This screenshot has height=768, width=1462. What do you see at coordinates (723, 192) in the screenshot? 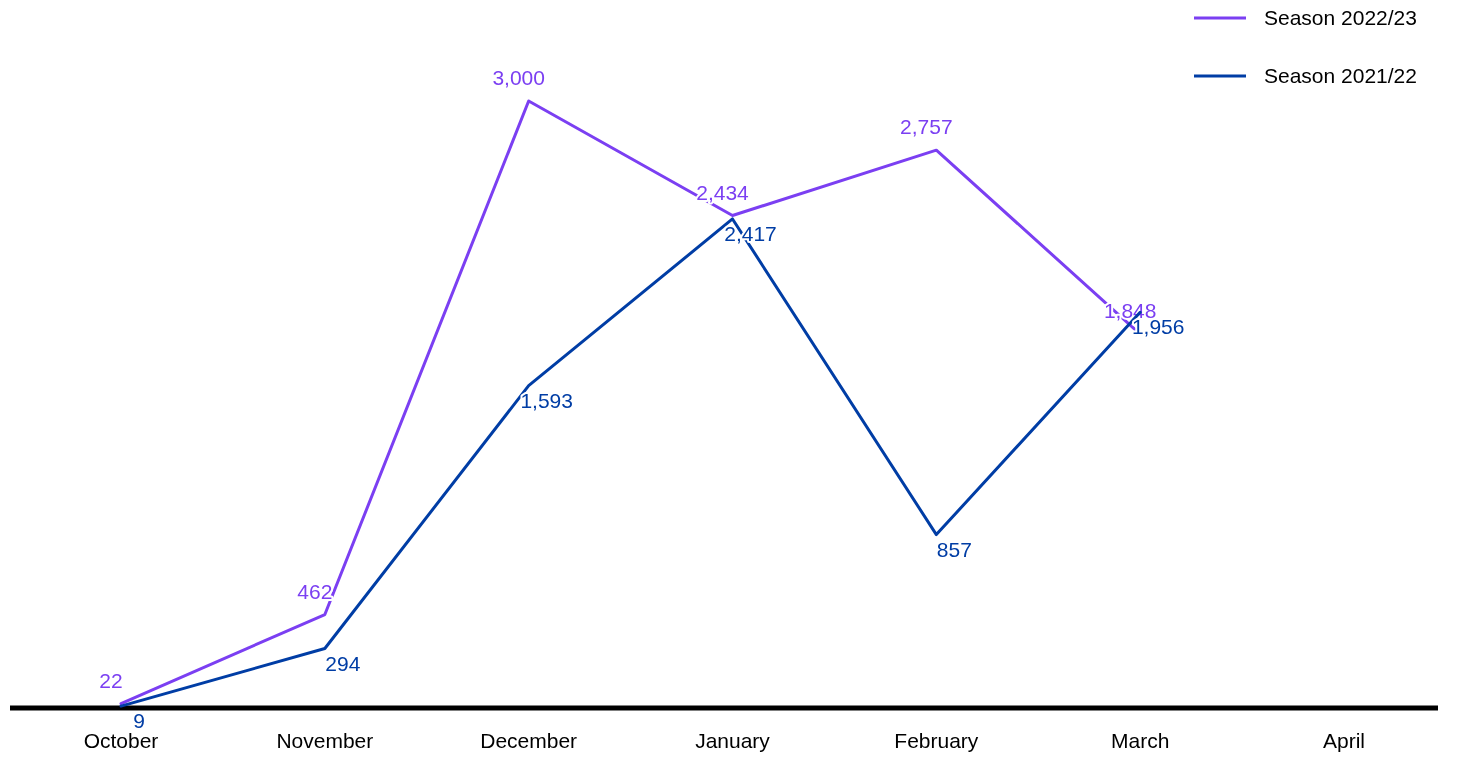
I see `data-label: 2,434` at bounding box center [723, 192].